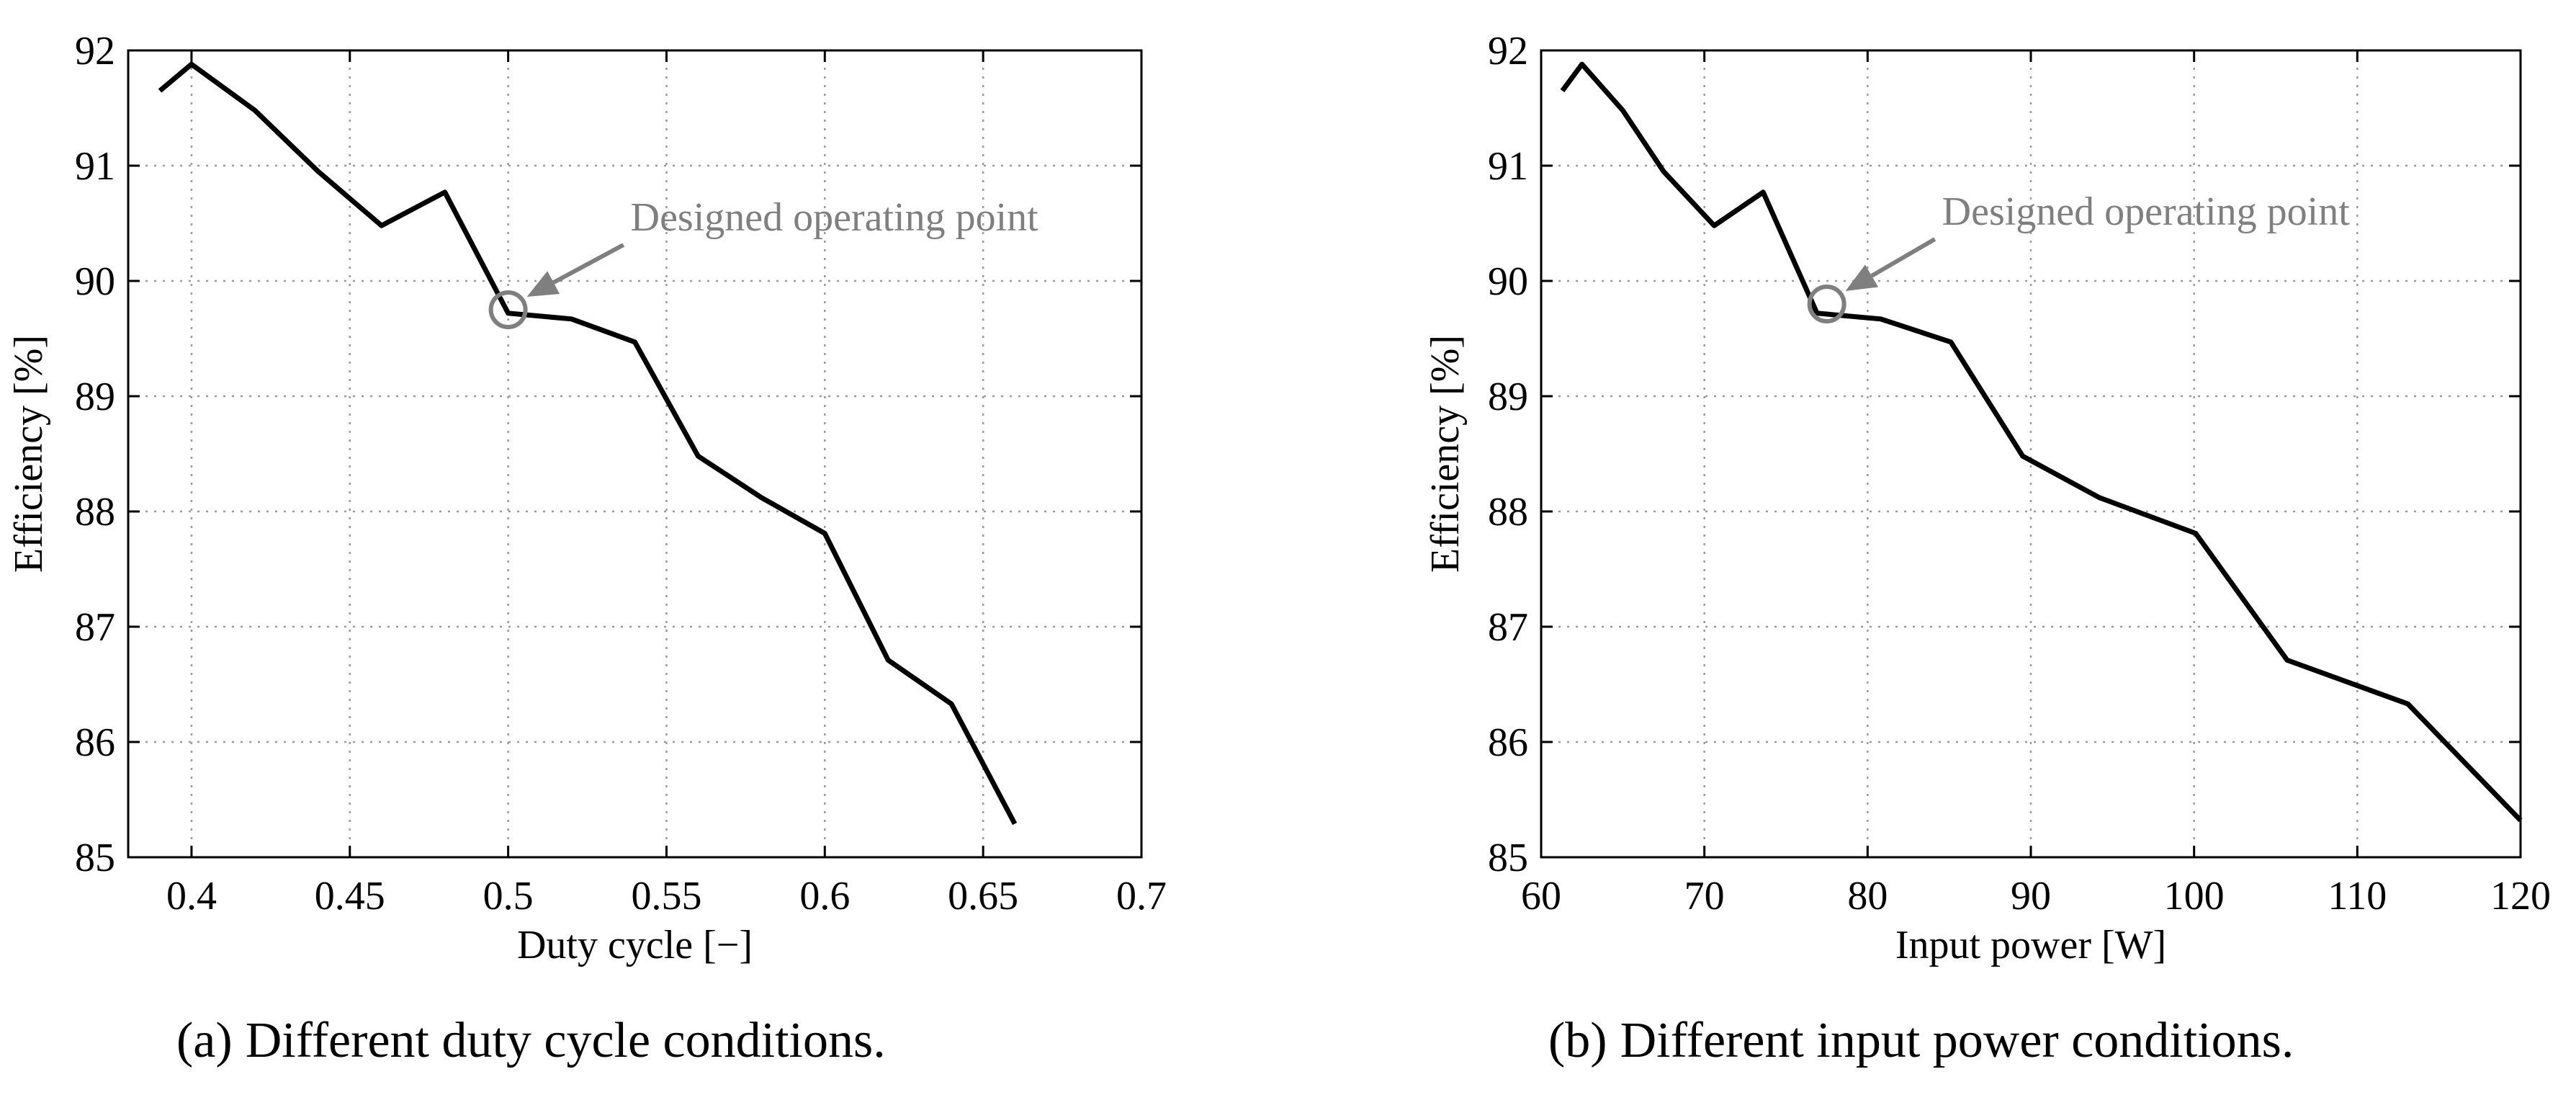 The image size is (2576, 1100). Describe the element at coordinates (635, 945) in the screenshot. I see `x-axis-label: Duty cycle [−]` at that location.